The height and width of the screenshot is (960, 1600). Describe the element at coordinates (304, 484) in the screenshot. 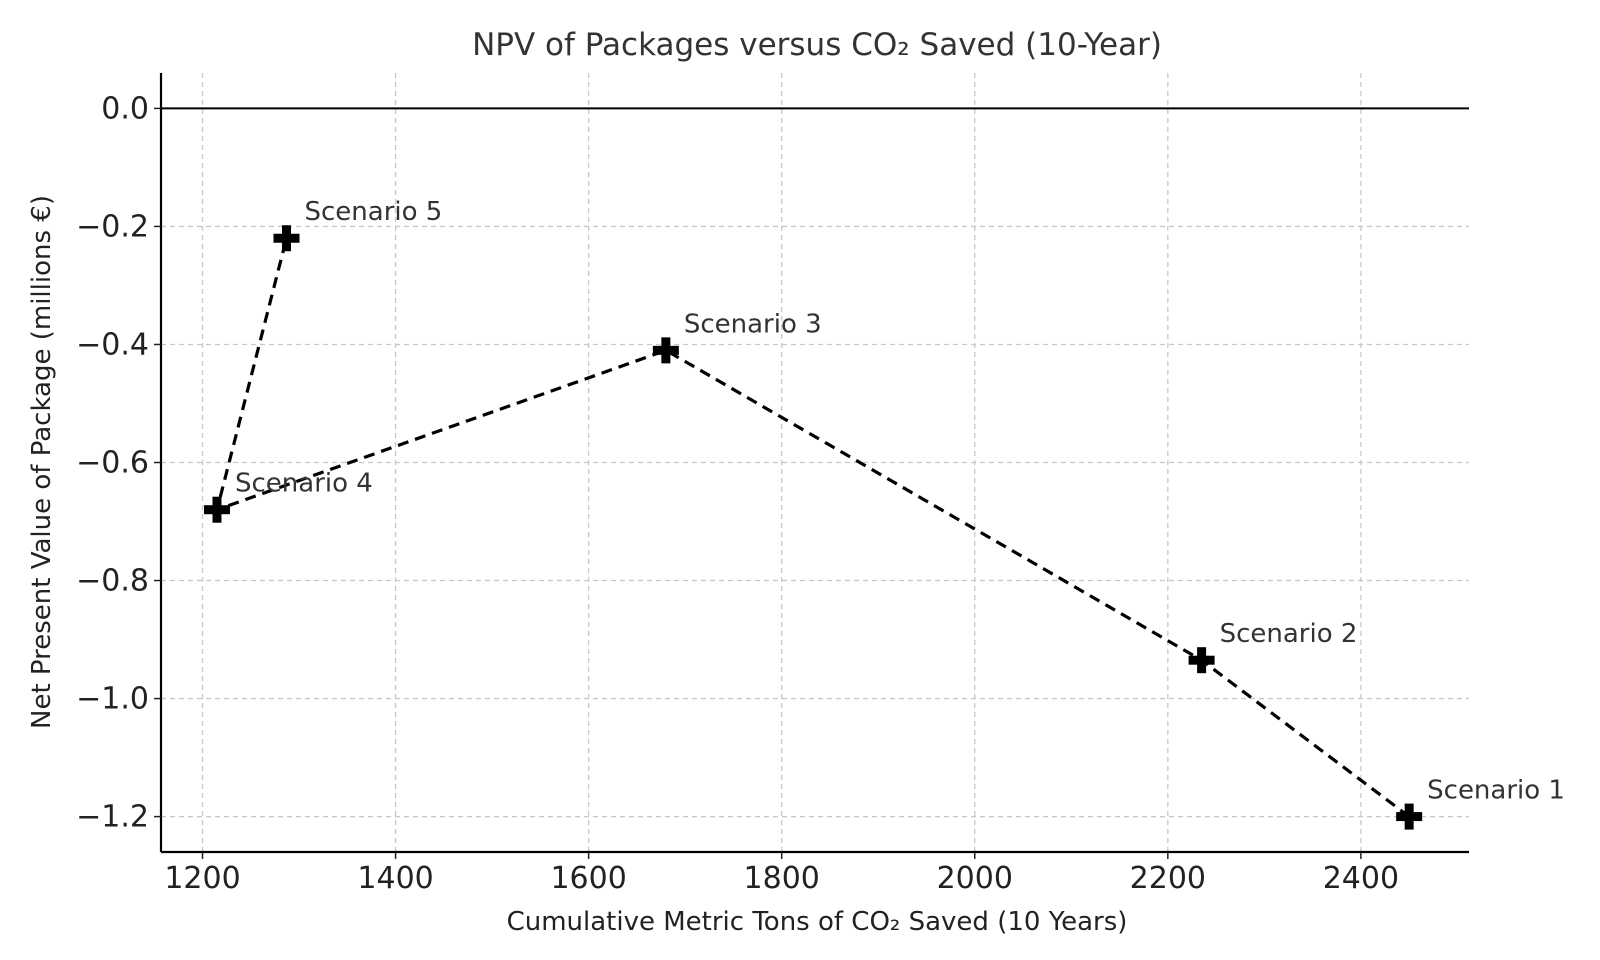

I see `data-point-label: Scenario 4` at that location.